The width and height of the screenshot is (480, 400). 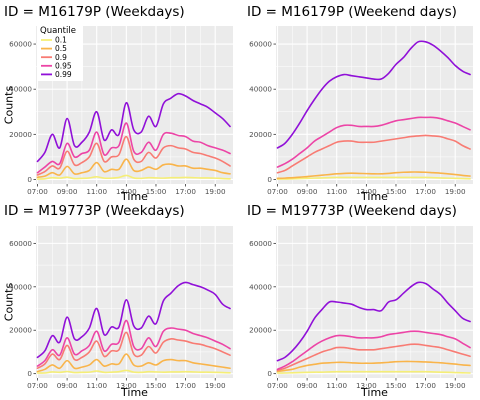 What do you see at coordinates (94, 211) in the screenshot?
I see `panel-title: ID = M19773P (Weekdays)` at bounding box center [94, 211].